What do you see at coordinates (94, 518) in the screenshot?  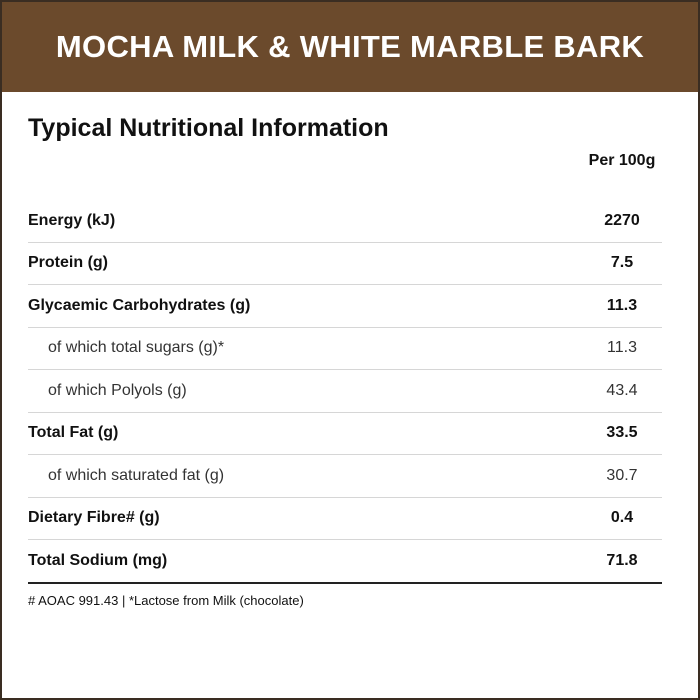 I see `row-label: Dietary Fibre# (g)` at bounding box center [94, 518].